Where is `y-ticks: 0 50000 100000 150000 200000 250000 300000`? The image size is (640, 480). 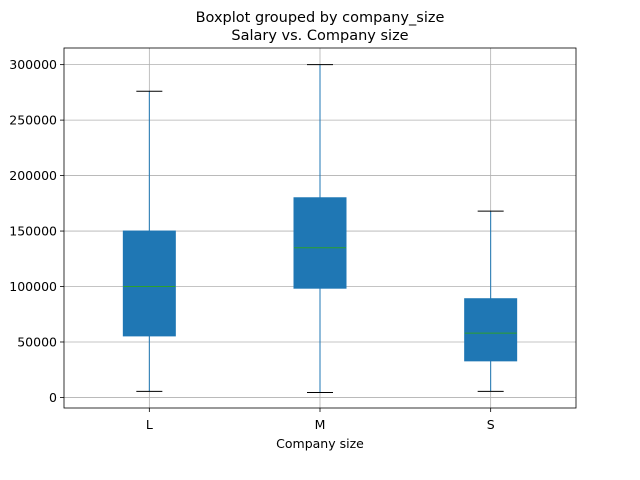 y-ticks: 0 50000 100000 150000 200000 250000 300000 is located at coordinates (36, 231).